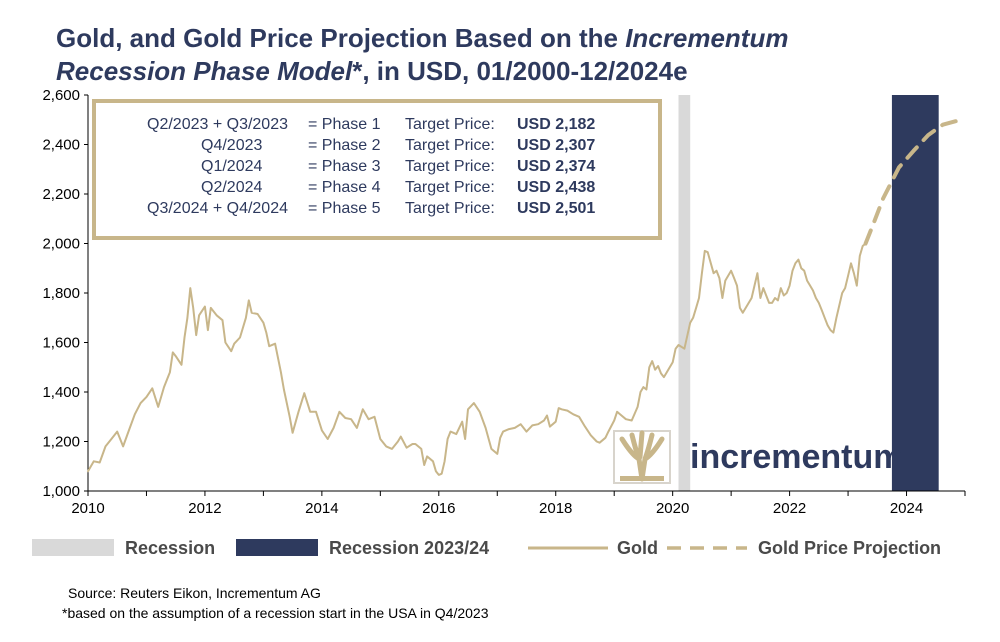  What do you see at coordinates (555, 508) in the screenshot?
I see `x-tick-label: 2018` at bounding box center [555, 508].